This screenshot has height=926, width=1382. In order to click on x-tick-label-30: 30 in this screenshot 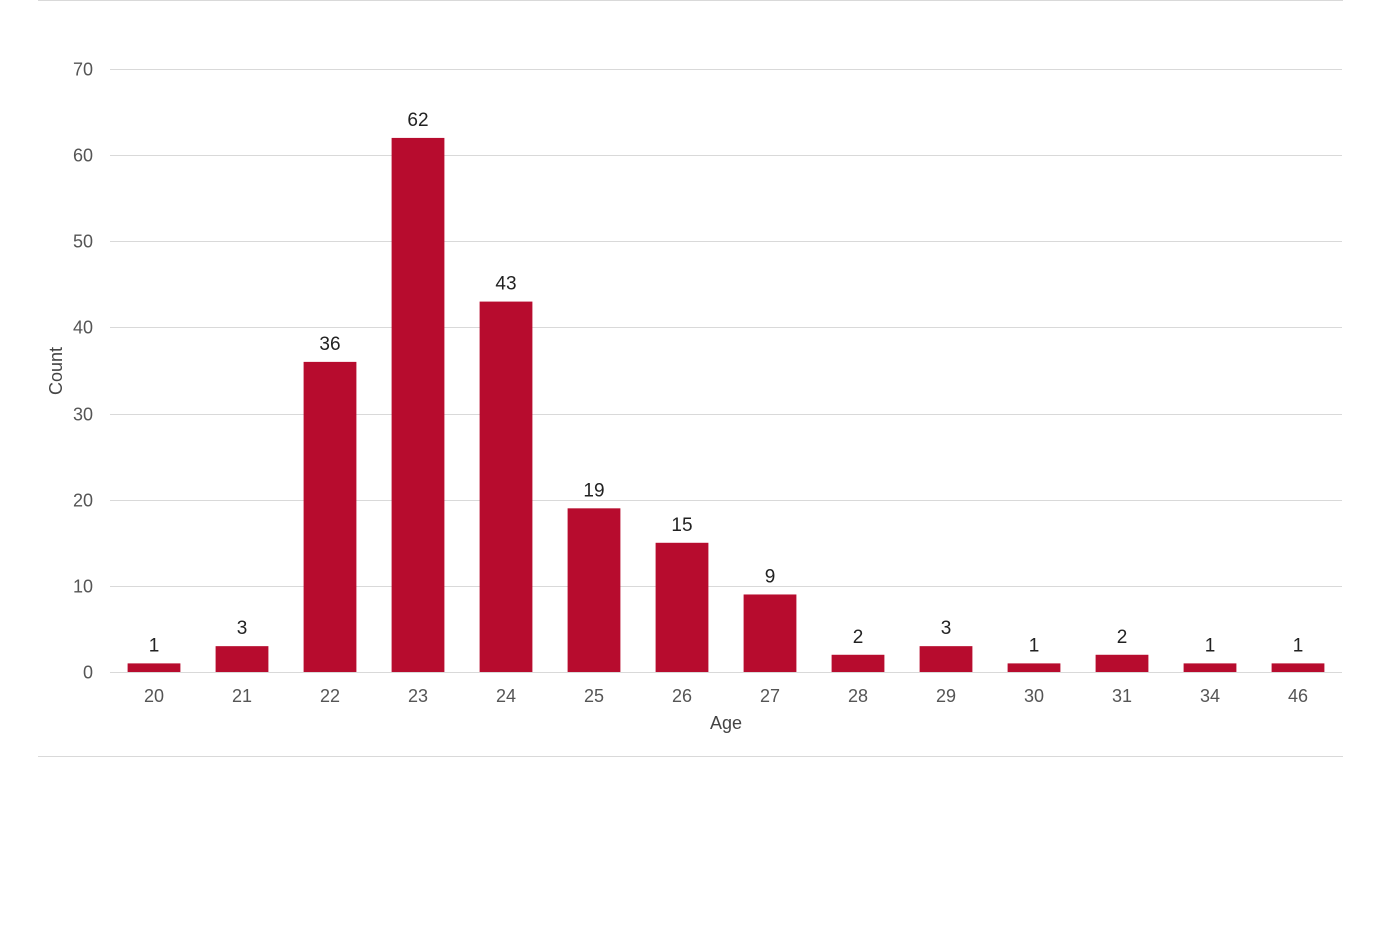, I will do `click(1034, 696)`.